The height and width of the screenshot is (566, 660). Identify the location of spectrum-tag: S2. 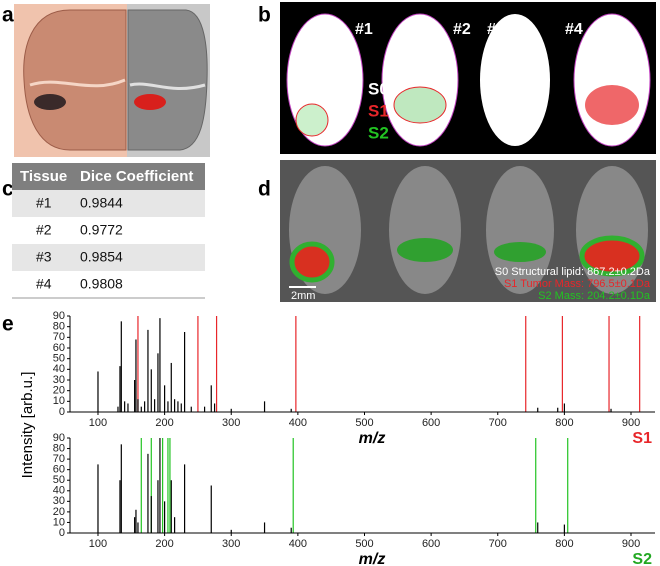
(642, 558).